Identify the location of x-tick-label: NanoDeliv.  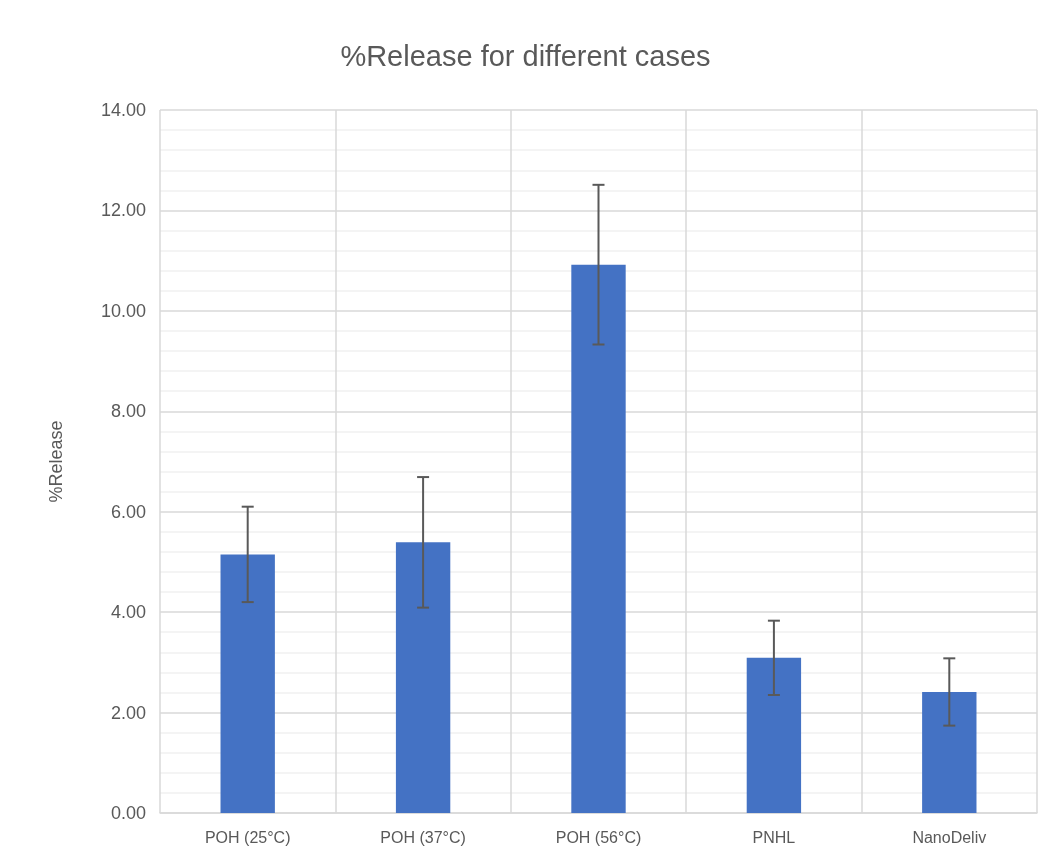
(949, 837).